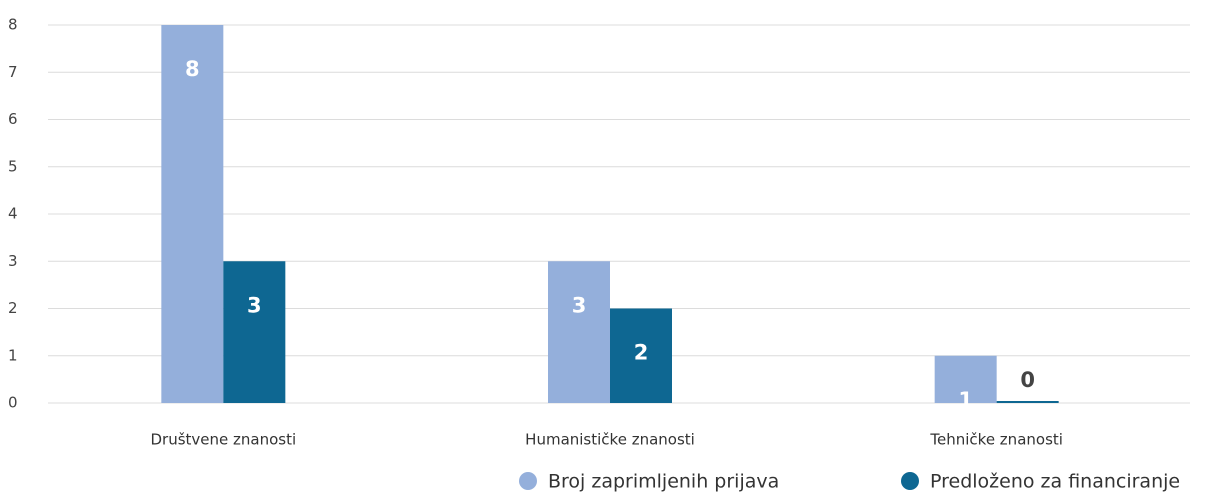 The height and width of the screenshot is (498, 1230). I want to click on data-label: 1, so click(965, 400).